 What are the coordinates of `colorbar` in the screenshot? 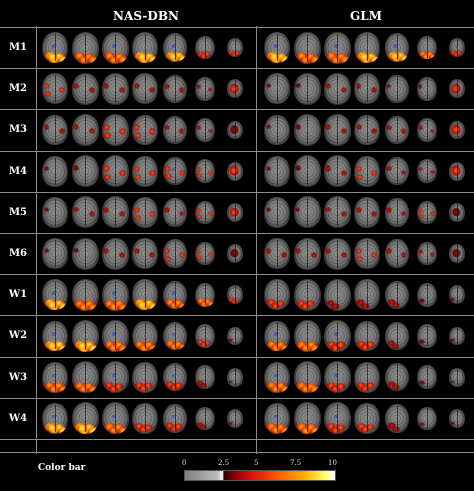 It's located at (260, 475).